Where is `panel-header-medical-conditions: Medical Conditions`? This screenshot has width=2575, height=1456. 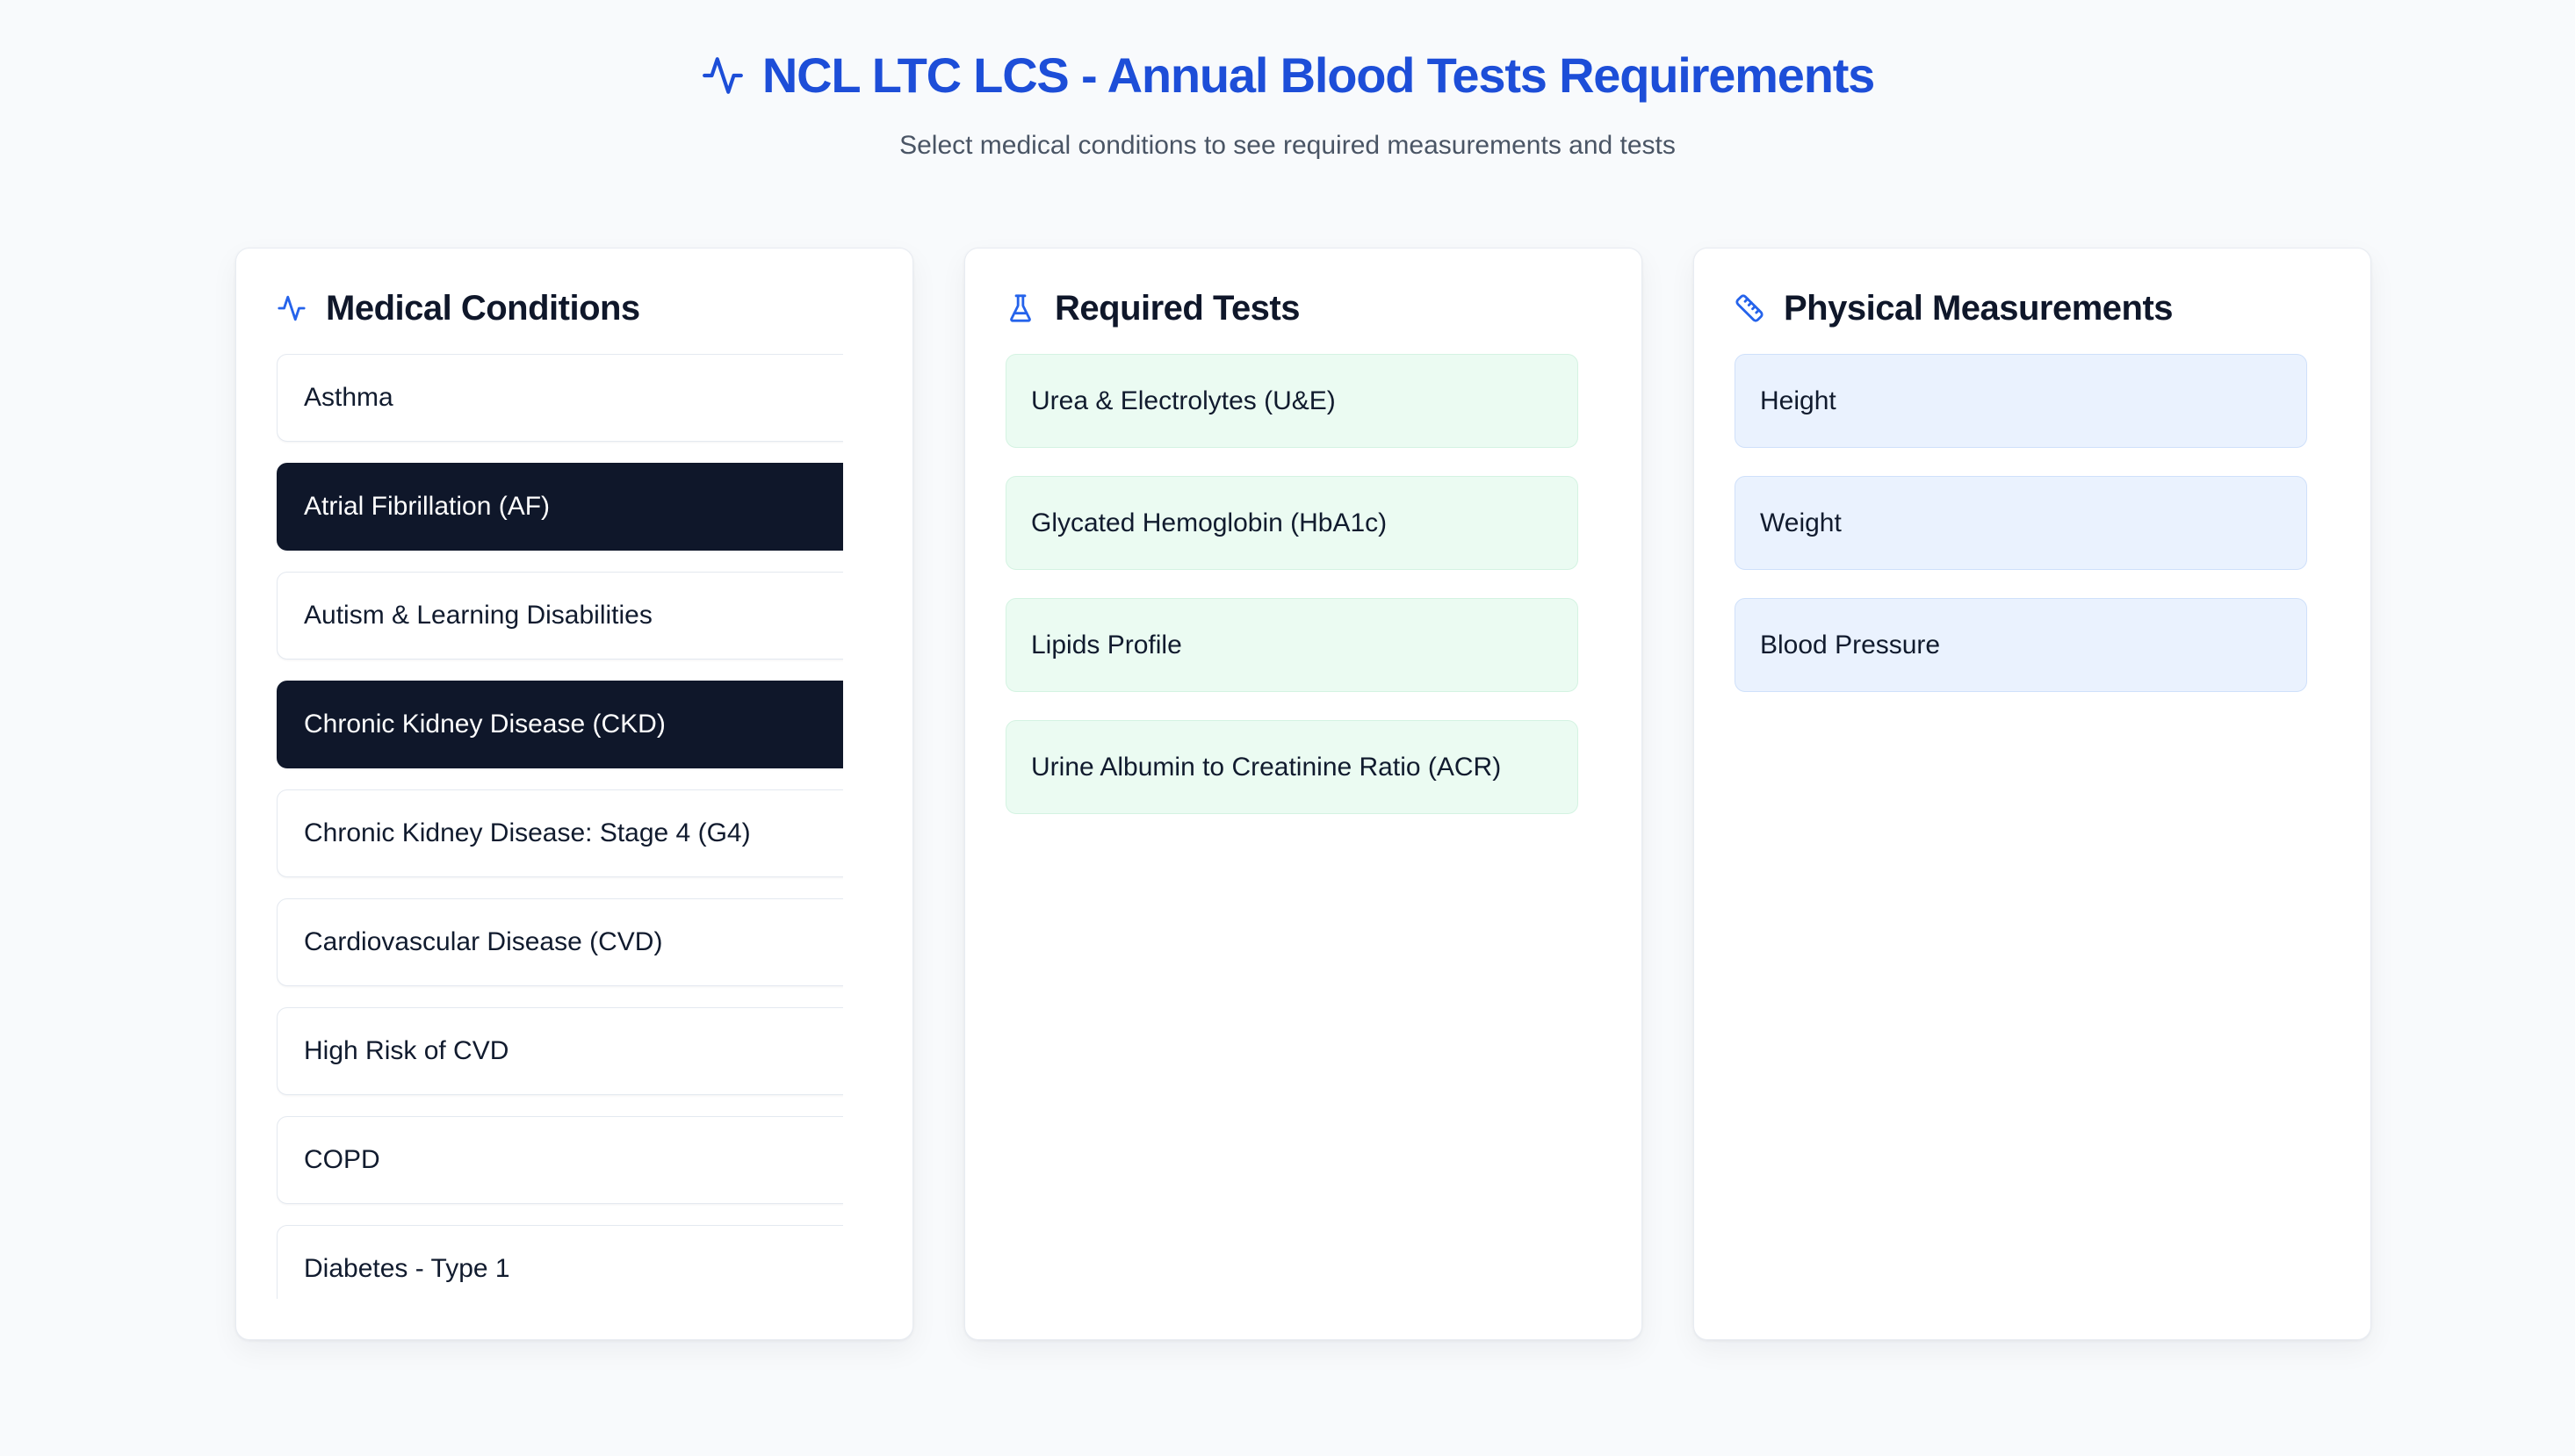 panel-header-medical-conditions: Medical Conditions is located at coordinates (574, 308).